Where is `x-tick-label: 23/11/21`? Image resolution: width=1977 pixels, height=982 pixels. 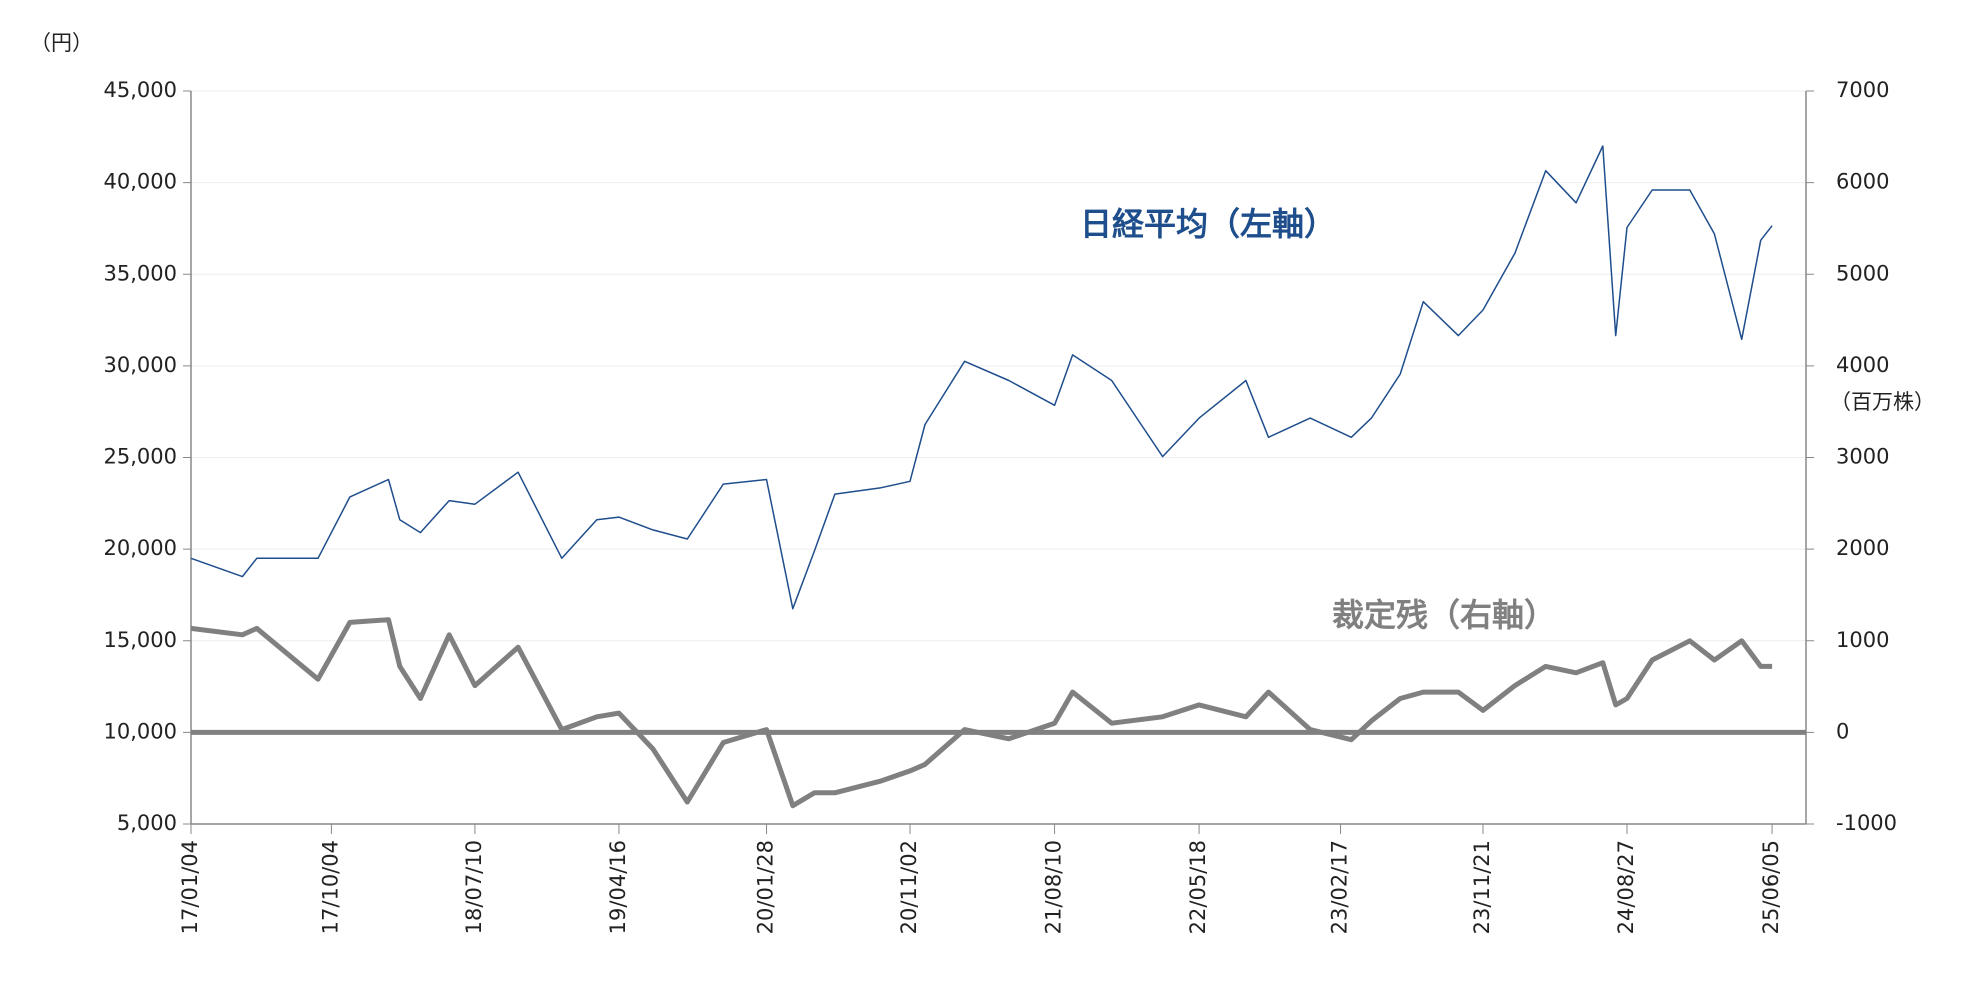 x-tick-label: 23/11/21 is located at coordinates (1482, 887).